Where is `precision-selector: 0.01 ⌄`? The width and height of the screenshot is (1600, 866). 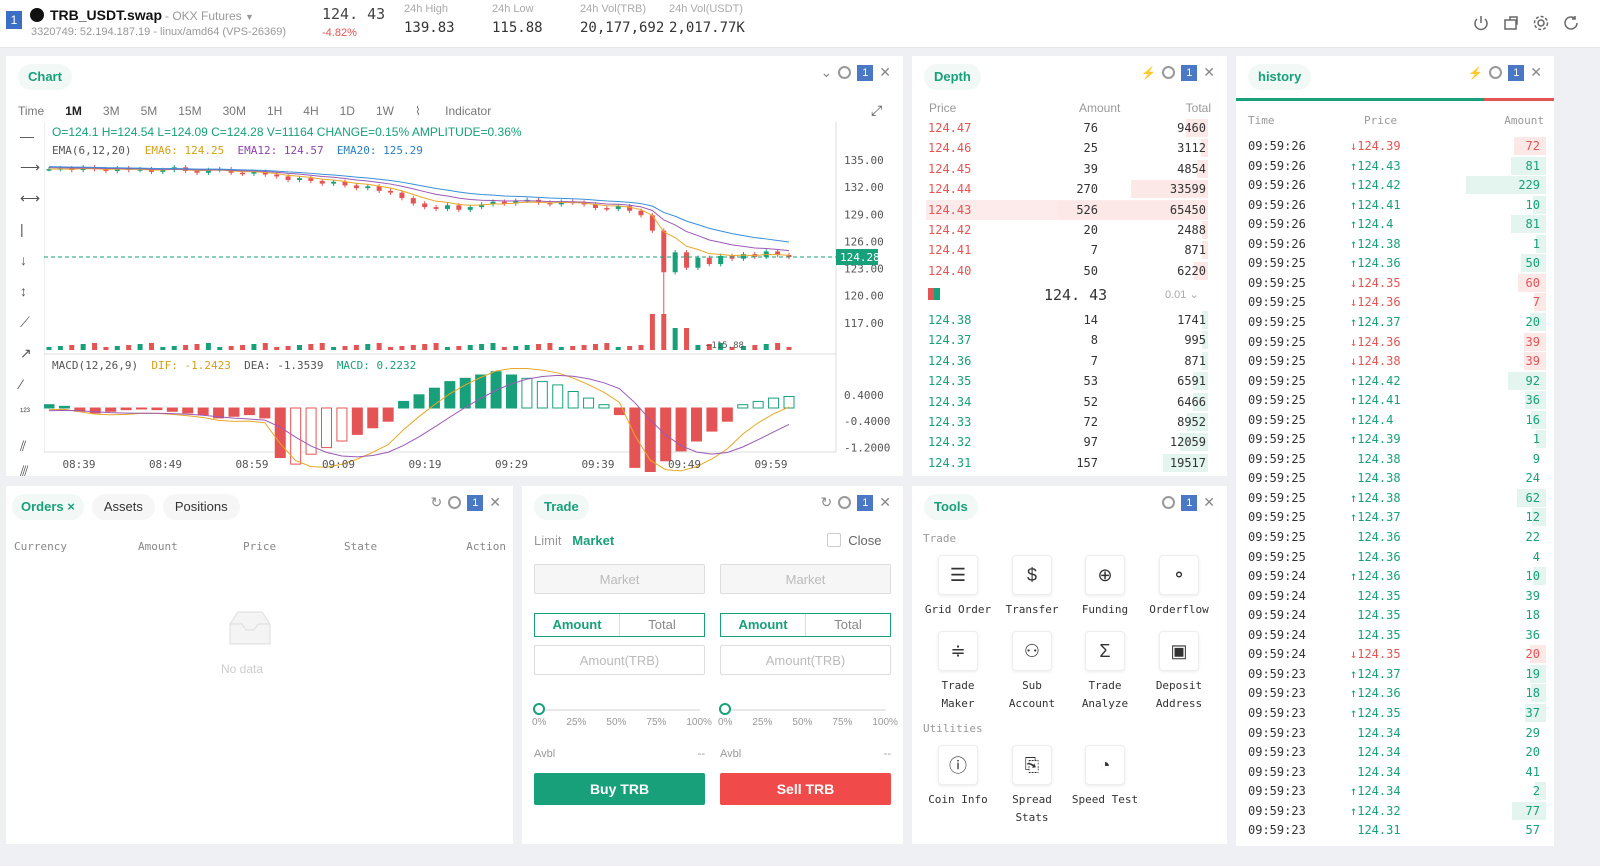
precision-selector: 0.01 ⌄ is located at coordinates (1182, 294).